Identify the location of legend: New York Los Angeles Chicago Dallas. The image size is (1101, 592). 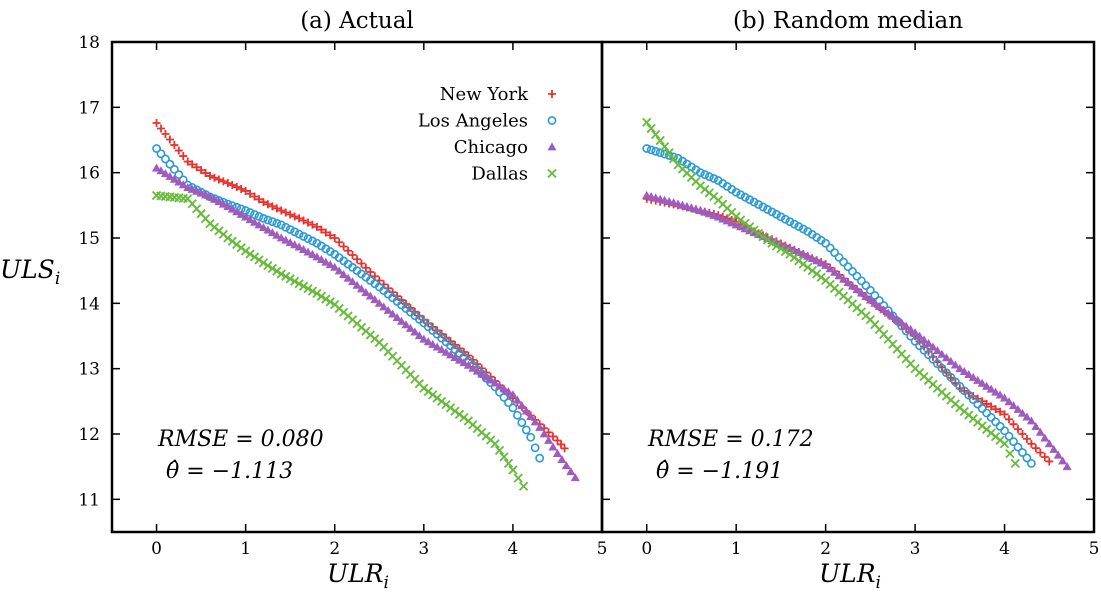
(487, 134).